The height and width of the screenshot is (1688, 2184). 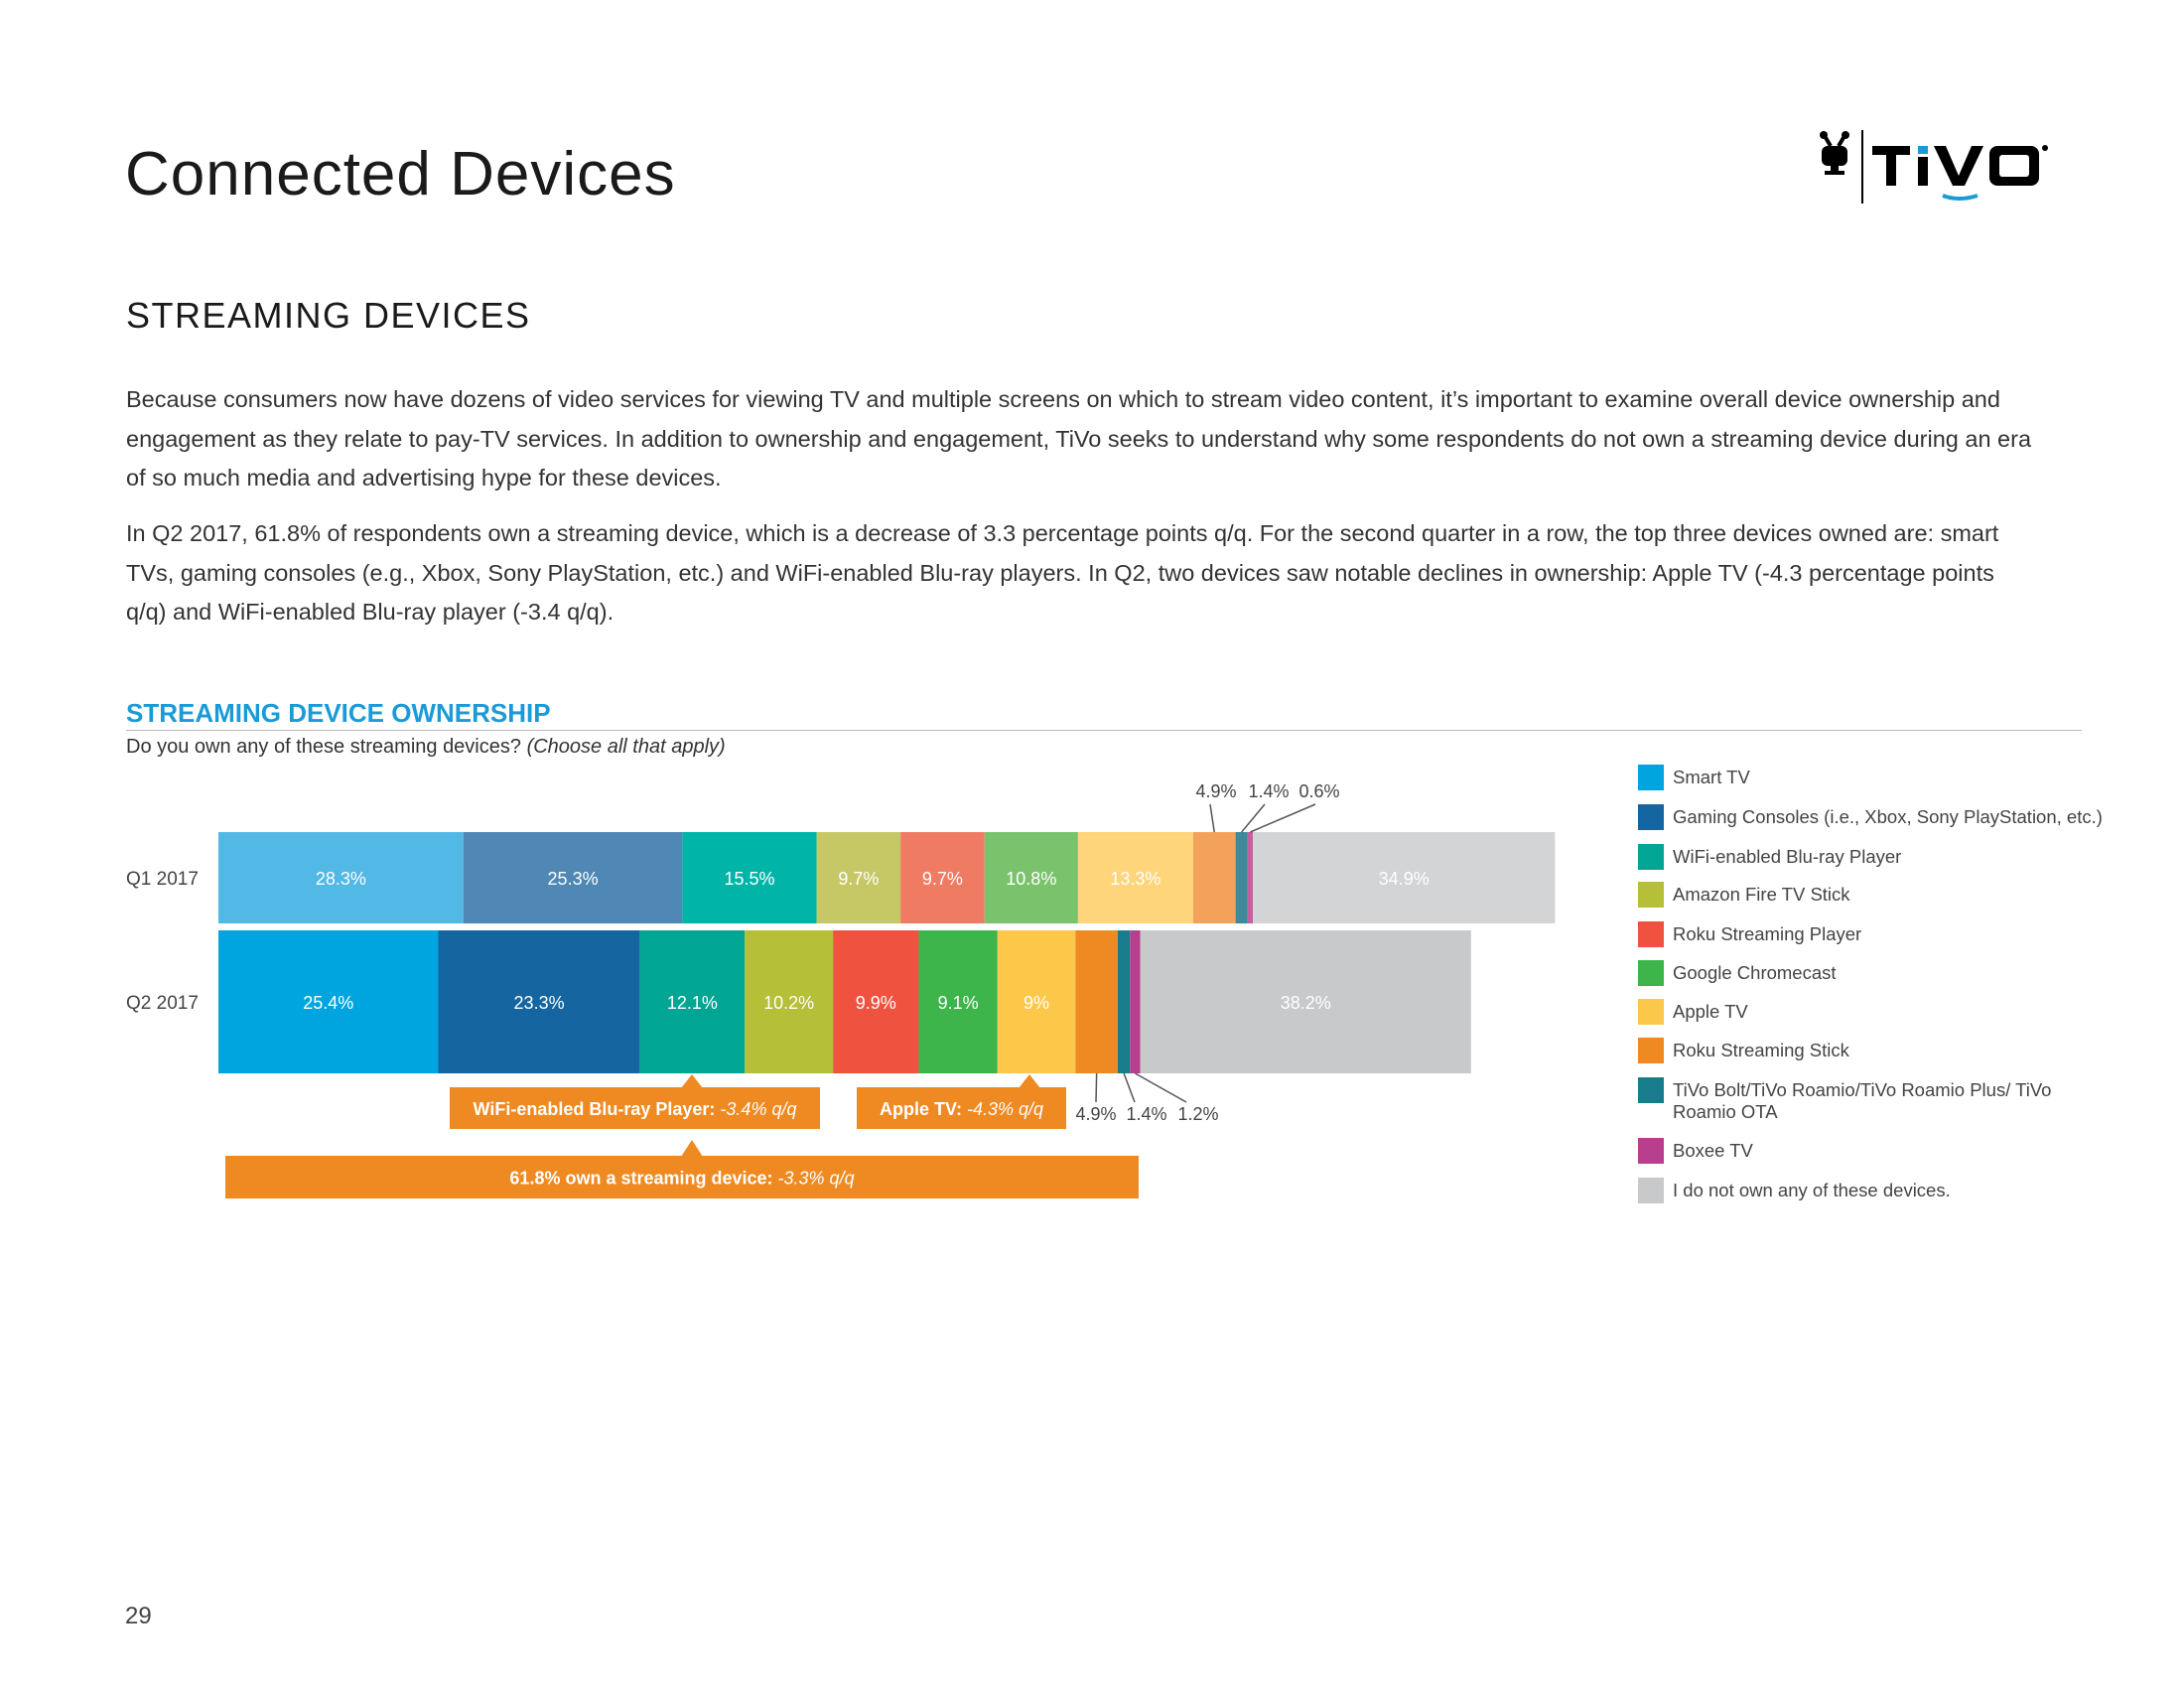 I want to click on page-title: Connected Devices, so click(x=400, y=174).